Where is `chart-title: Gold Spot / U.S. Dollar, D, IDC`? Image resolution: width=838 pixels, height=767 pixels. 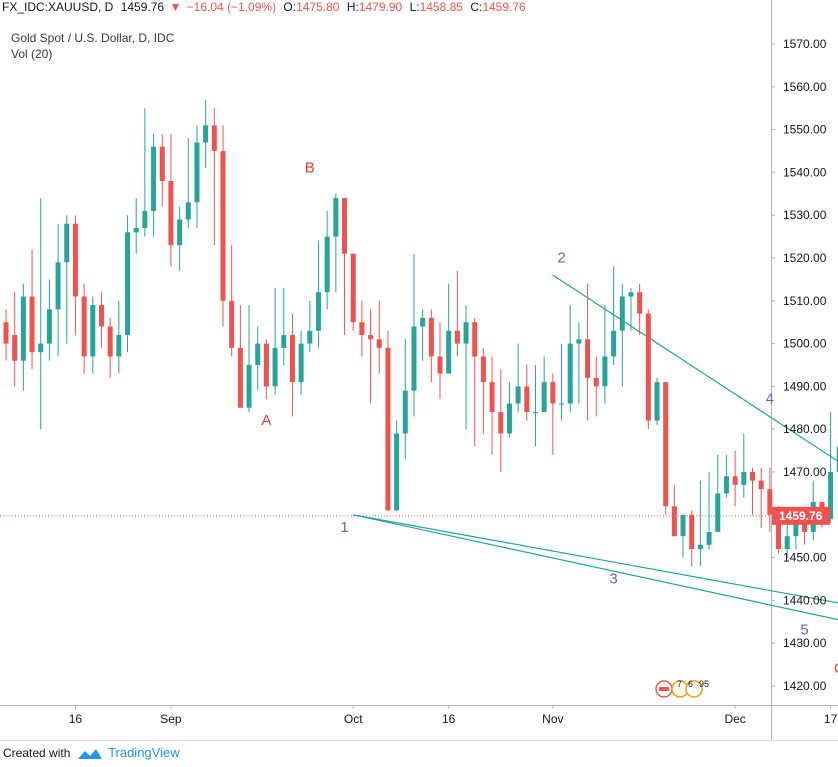 chart-title: Gold Spot / U.S. Dollar, D, IDC is located at coordinates (93, 38).